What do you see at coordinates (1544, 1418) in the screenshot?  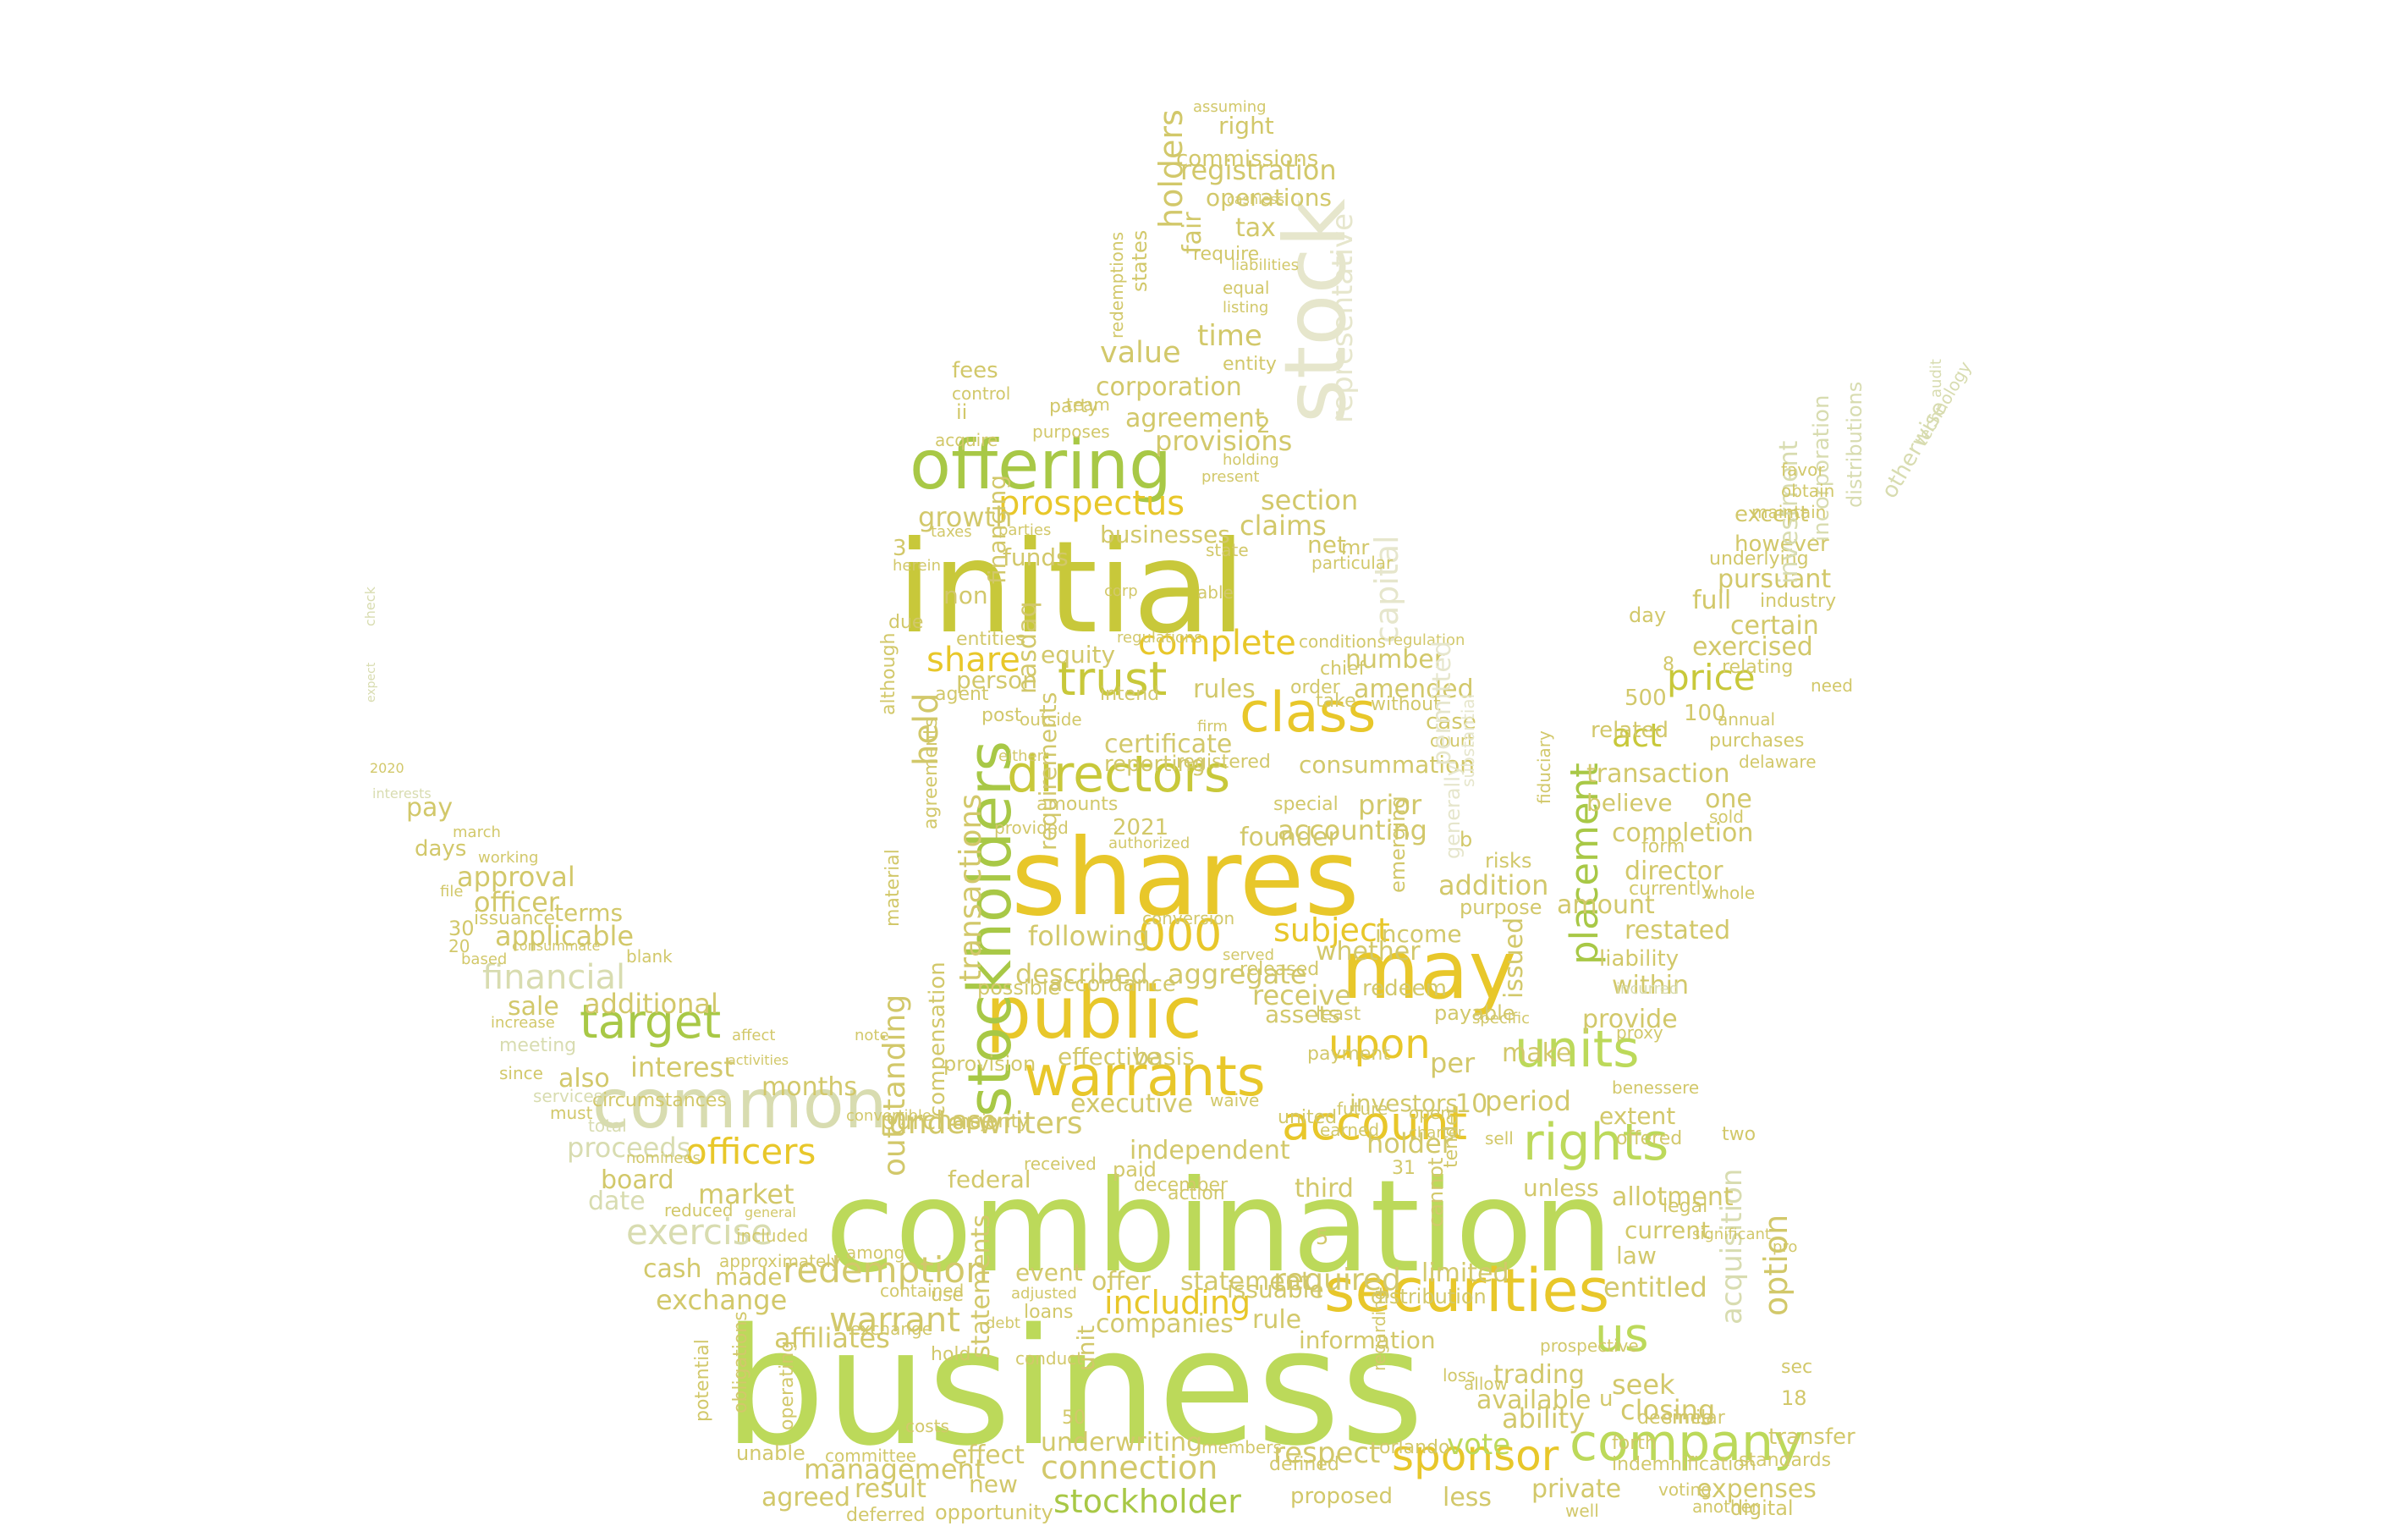 I see `word-ability: ability` at bounding box center [1544, 1418].